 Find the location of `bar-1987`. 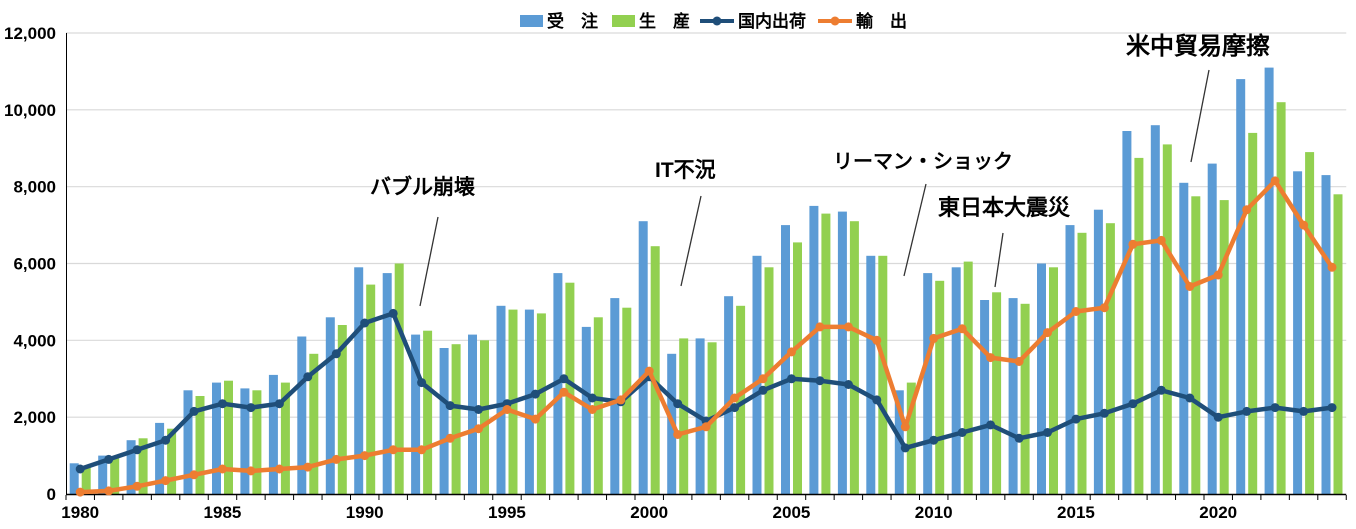

bar-1987 is located at coordinates (285, 438).